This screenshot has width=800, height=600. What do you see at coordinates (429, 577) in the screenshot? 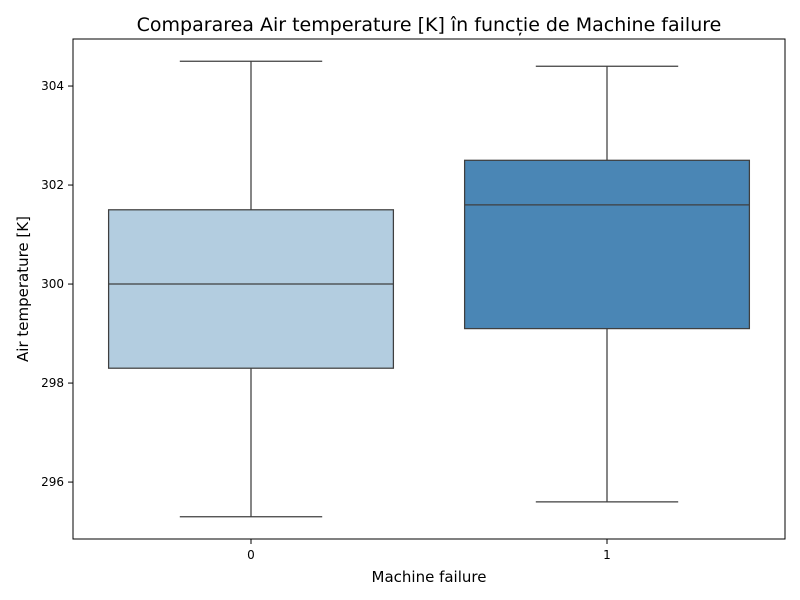
I see `x-axis-label: Machine failure` at bounding box center [429, 577].